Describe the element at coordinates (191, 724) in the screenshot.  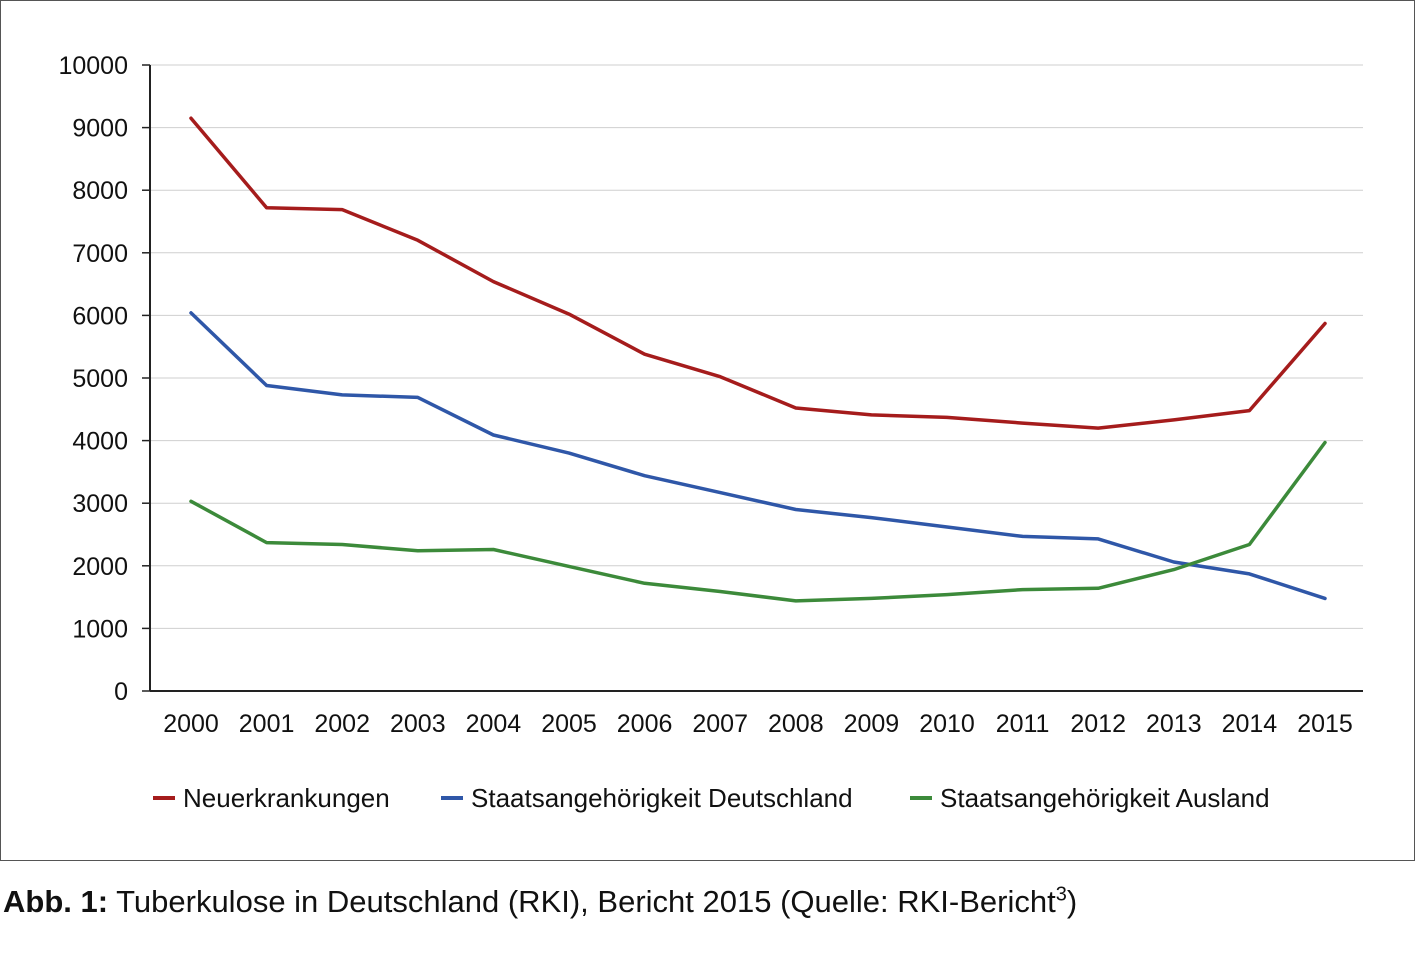
I see `x-tick-label: 2000` at that location.